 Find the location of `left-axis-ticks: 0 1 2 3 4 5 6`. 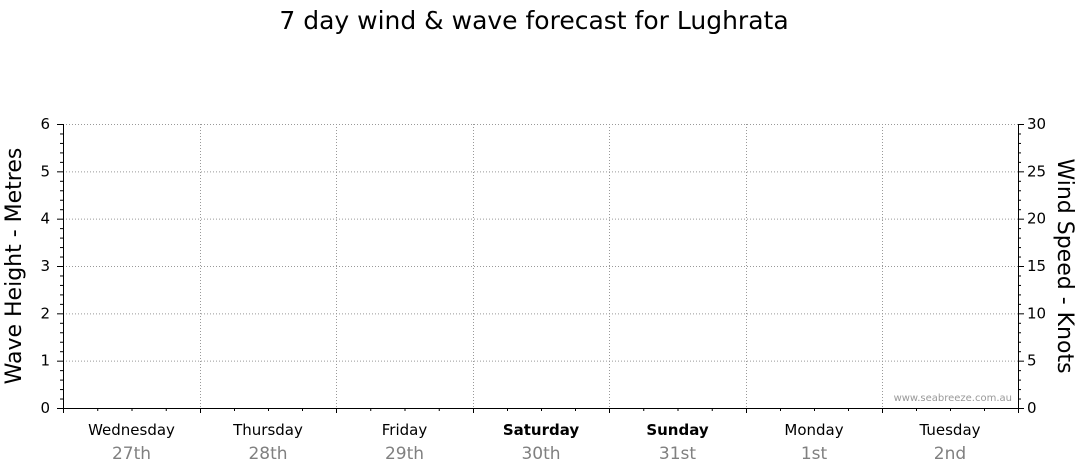

left-axis-ticks: 0 1 2 3 4 5 6 is located at coordinates (51, 266).